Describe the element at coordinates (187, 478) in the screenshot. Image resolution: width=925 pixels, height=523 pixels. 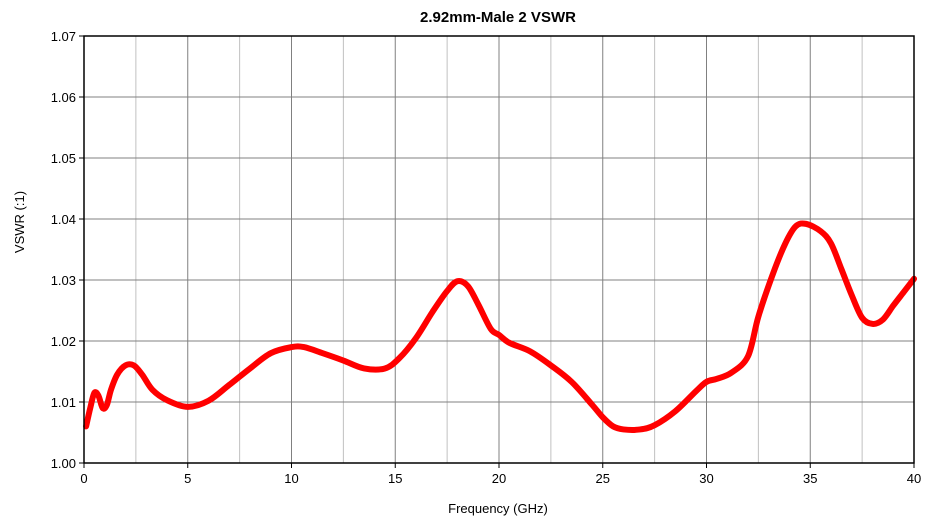
I see `x-tick-label: 5` at that location.